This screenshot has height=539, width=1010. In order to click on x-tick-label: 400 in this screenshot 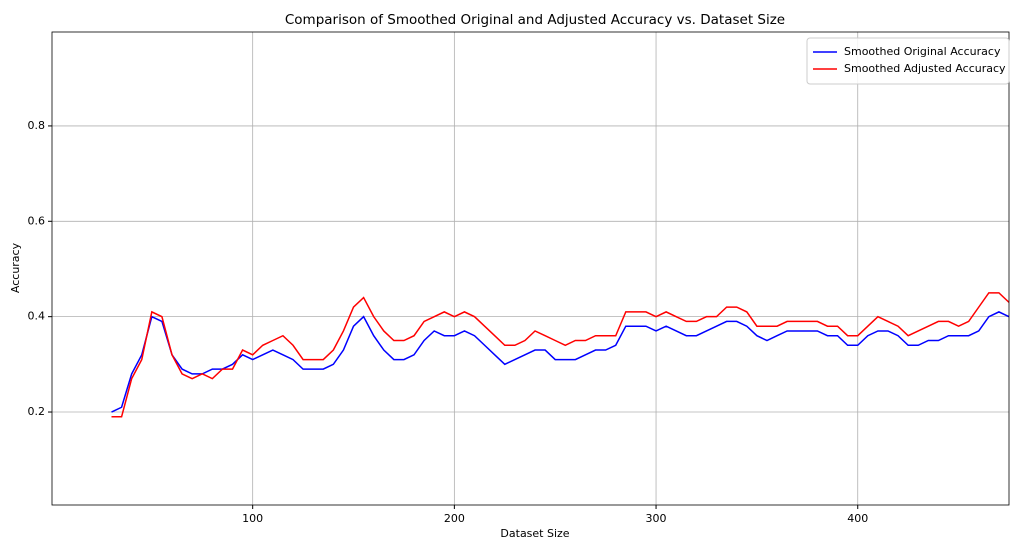, I will do `click(857, 518)`.